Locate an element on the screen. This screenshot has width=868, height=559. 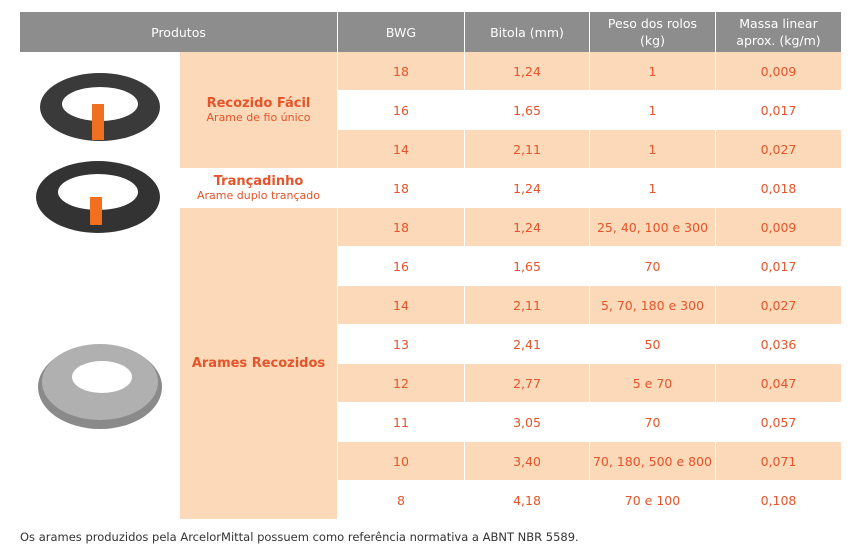
product-cell: Trançadinho Arame duplo trançado is located at coordinates (259, 188).